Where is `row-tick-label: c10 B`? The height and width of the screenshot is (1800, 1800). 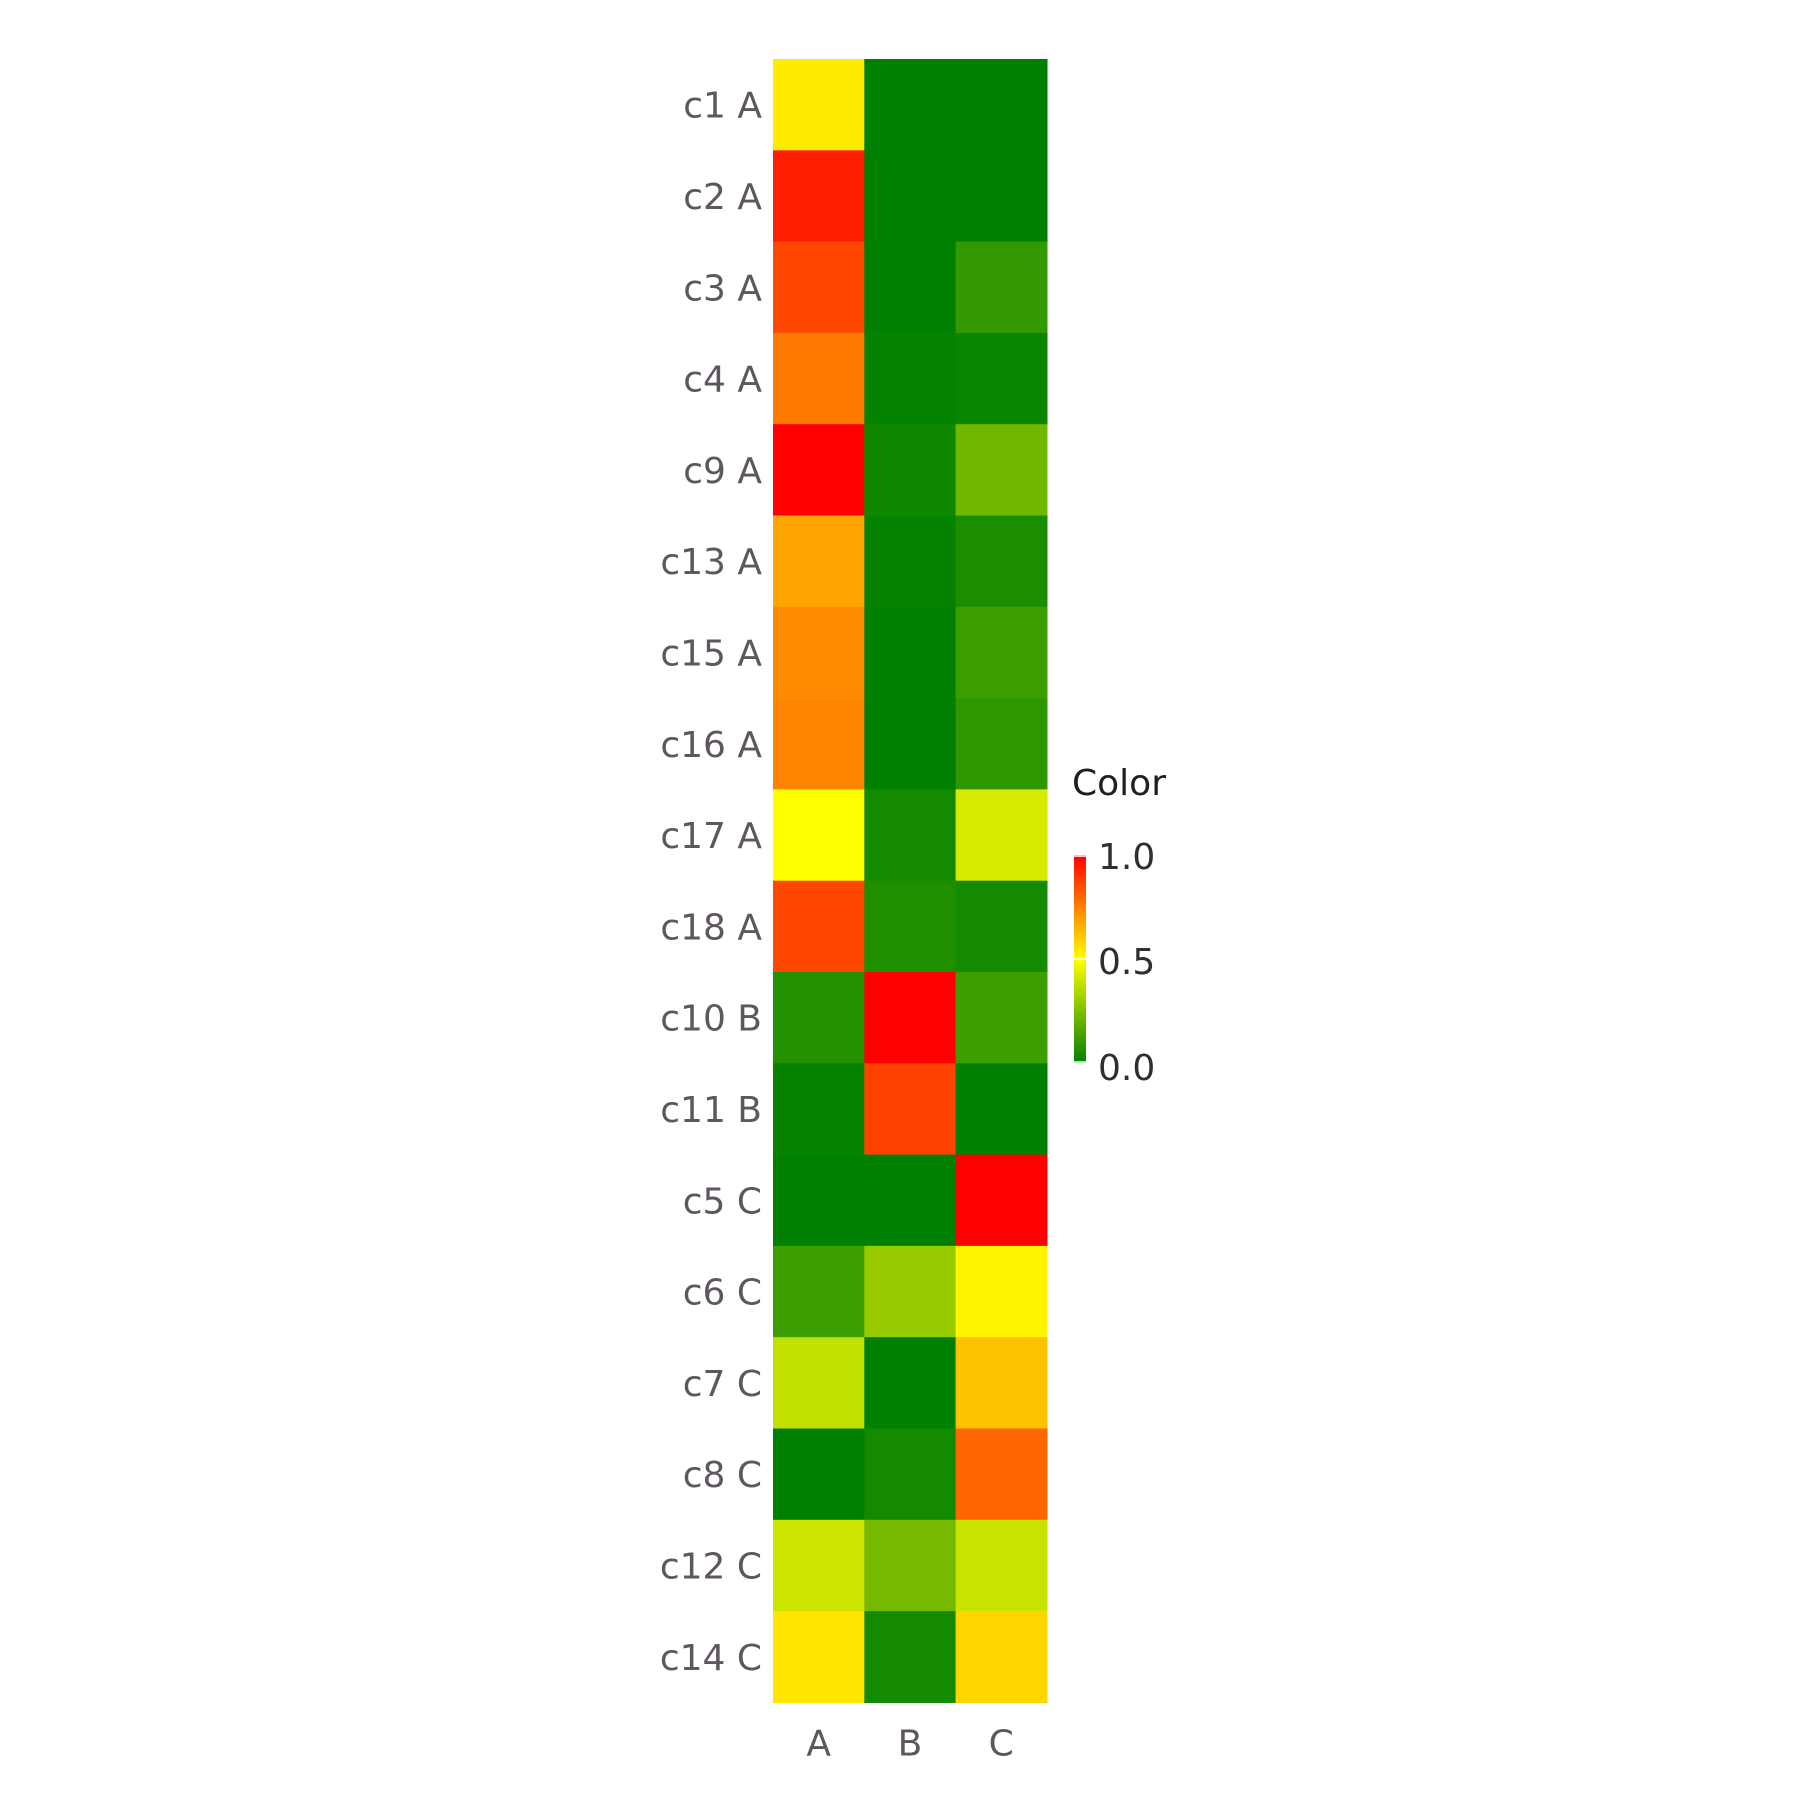
row-tick-label: c10 B is located at coordinates (711, 1019).